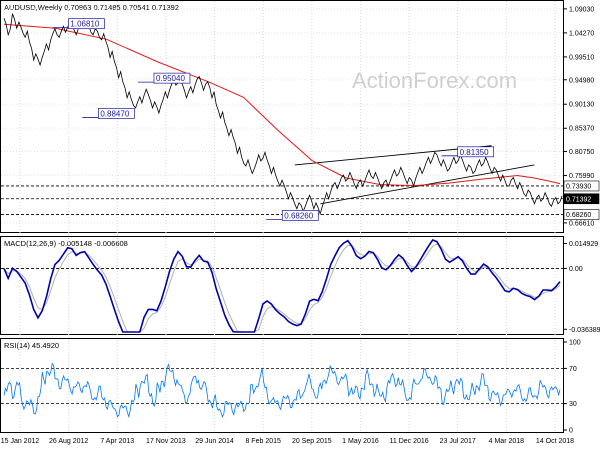 Image resolution: width=600 pixels, height=450 pixels. What do you see at coordinates (581, 152) in the screenshot?
I see `price-tick-label: 0.80750` at bounding box center [581, 152].